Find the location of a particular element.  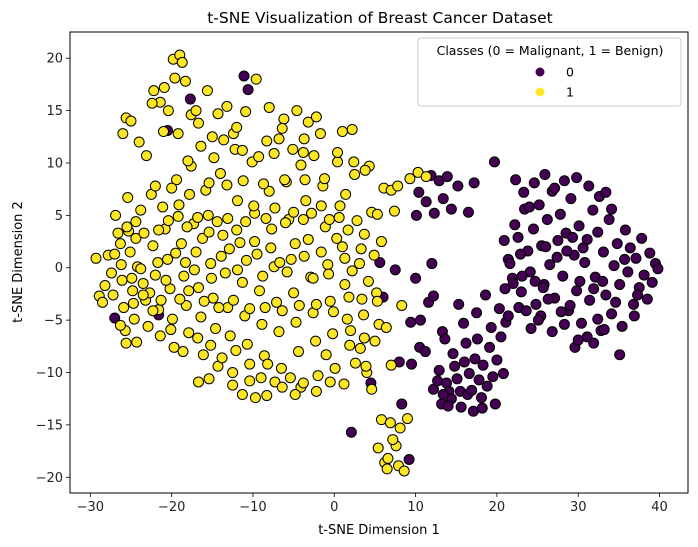

x-tick-label: 20 is located at coordinates (497, 507).